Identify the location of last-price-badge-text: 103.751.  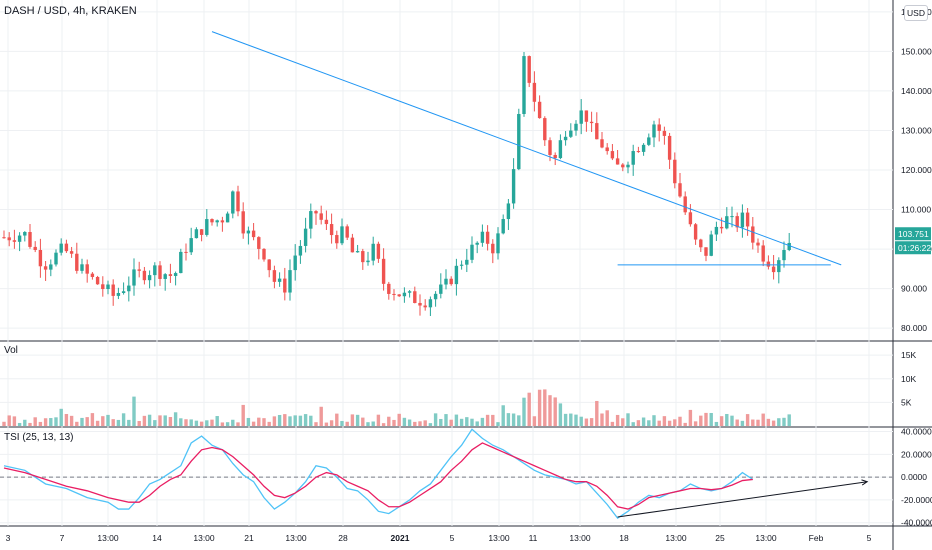
(913, 234).